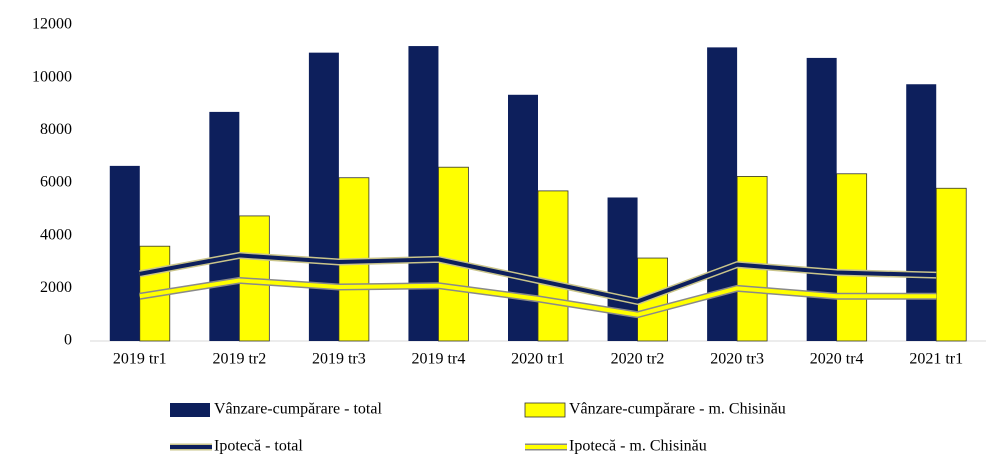 This screenshot has height=461, width=986. What do you see at coordinates (298, 409) in the screenshot?
I see `legend-label: Vânzare-cumpărare - total` at bounding box center [298, 409].